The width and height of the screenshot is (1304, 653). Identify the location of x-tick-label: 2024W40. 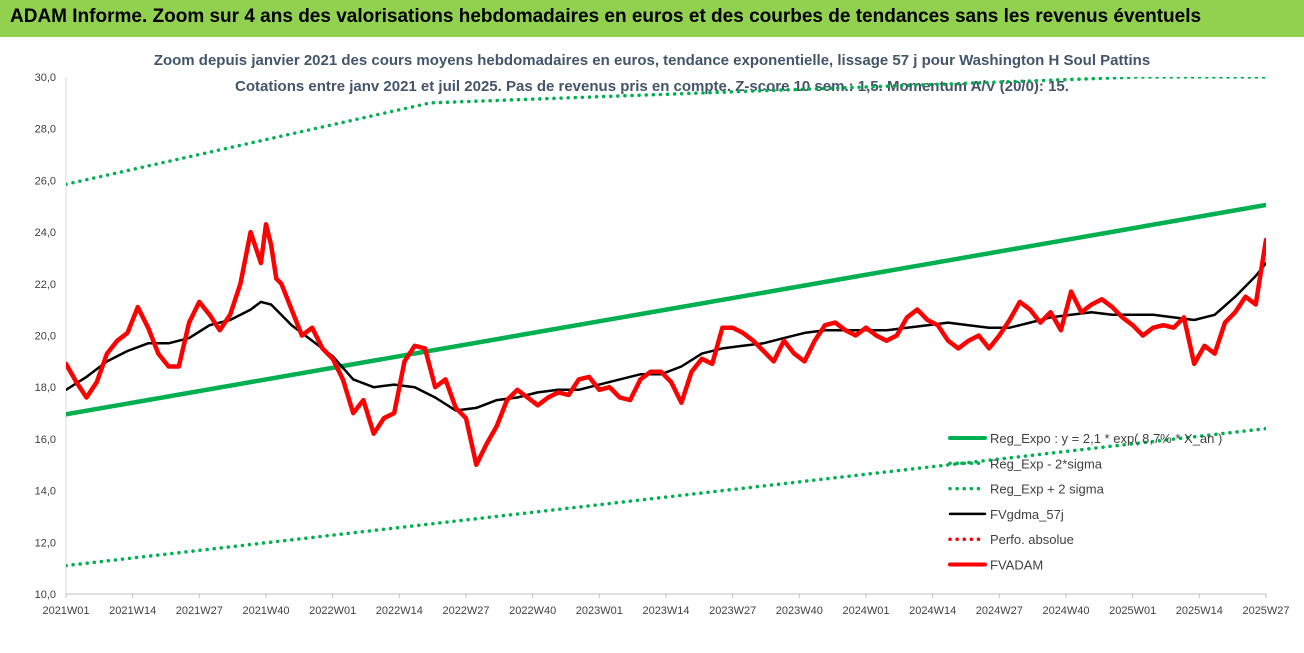
(1065, 611).